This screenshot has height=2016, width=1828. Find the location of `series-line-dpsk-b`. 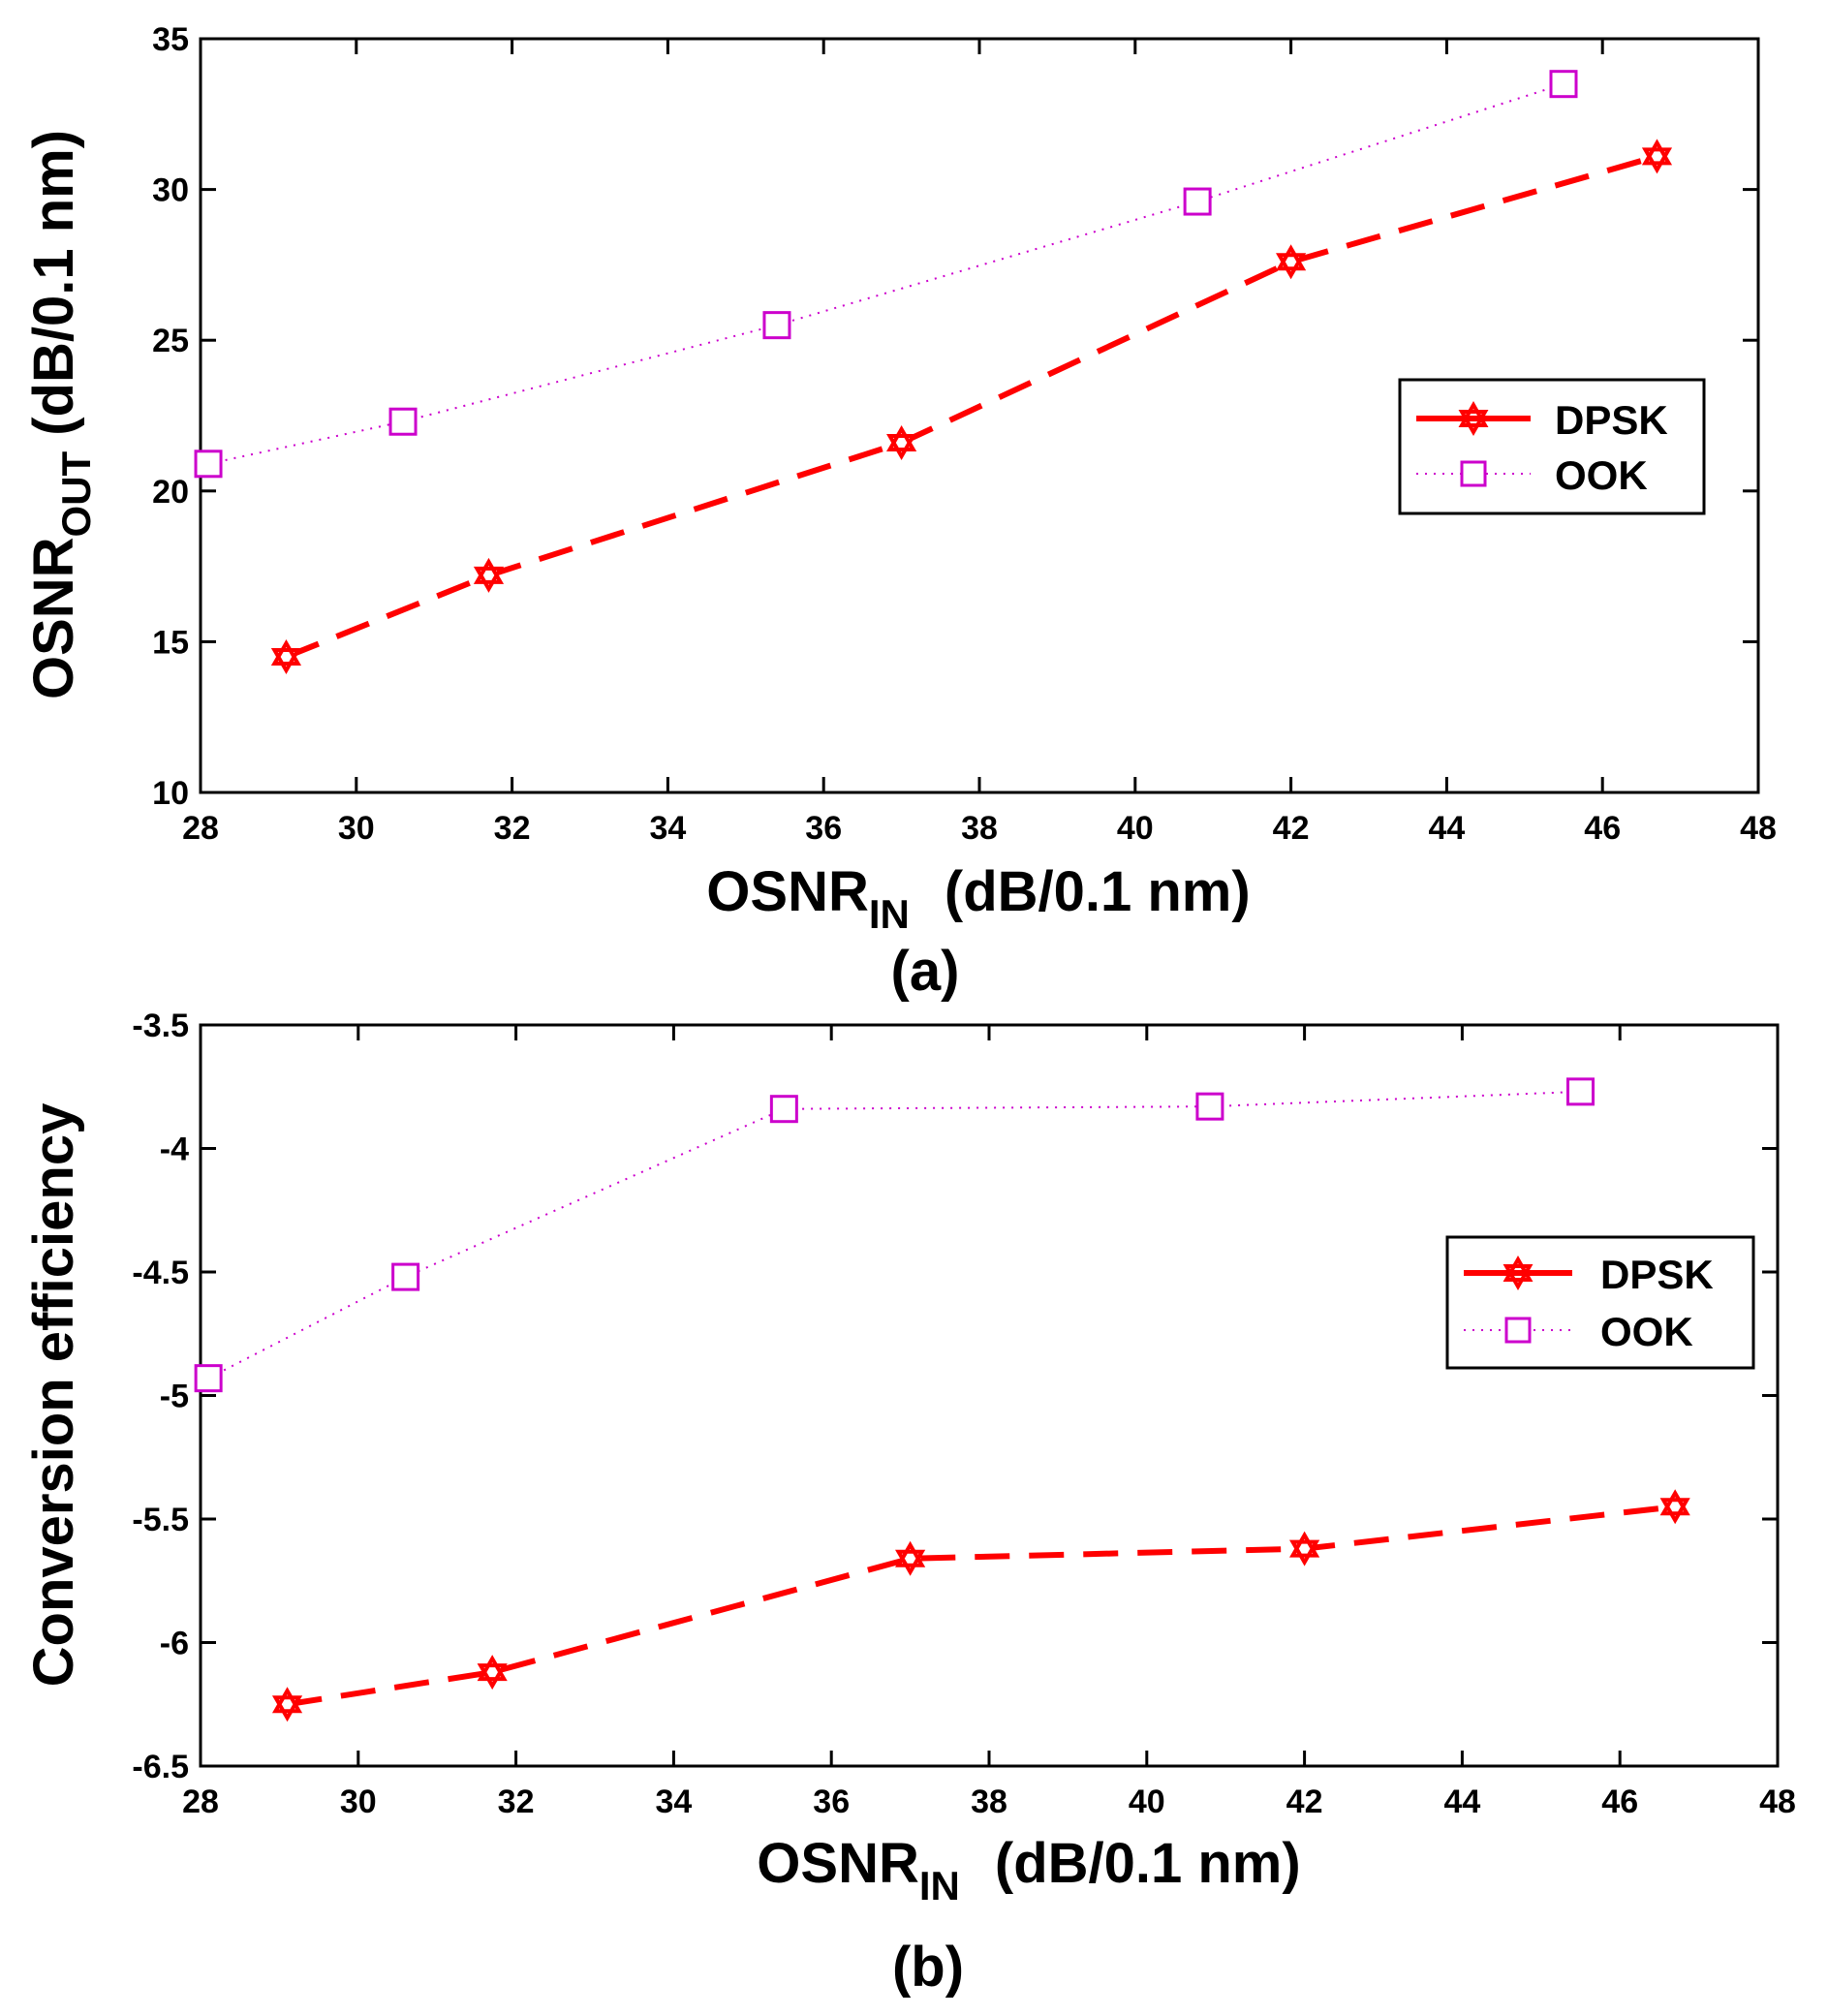

series-line-dpsk-b is located at coordinates (981, 1606).